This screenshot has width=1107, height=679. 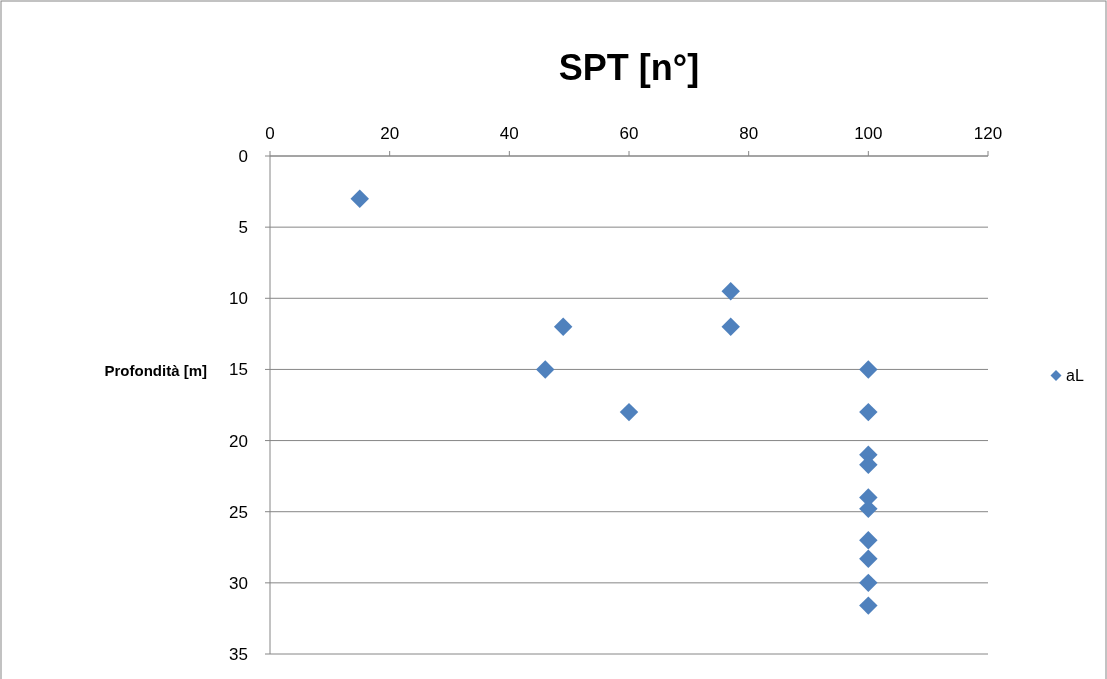 I want to click on y-axis-title: Profondità [m], so click(x=155, y=370).